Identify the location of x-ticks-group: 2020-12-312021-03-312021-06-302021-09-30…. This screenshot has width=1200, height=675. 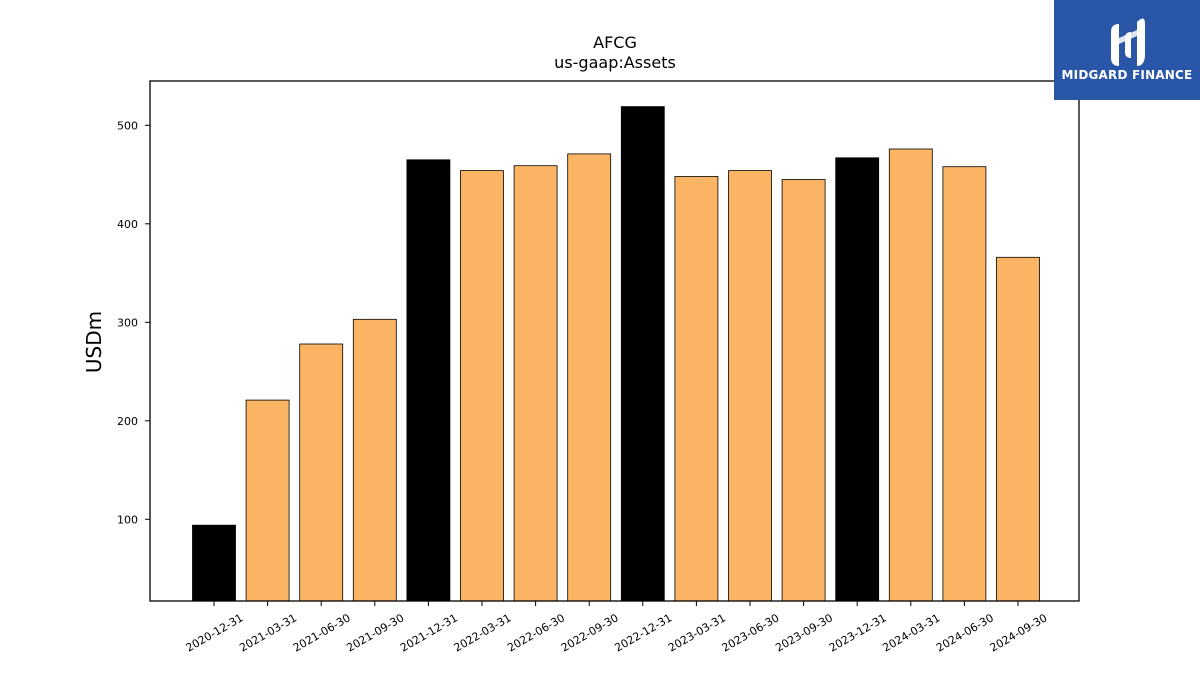
(617, 628).